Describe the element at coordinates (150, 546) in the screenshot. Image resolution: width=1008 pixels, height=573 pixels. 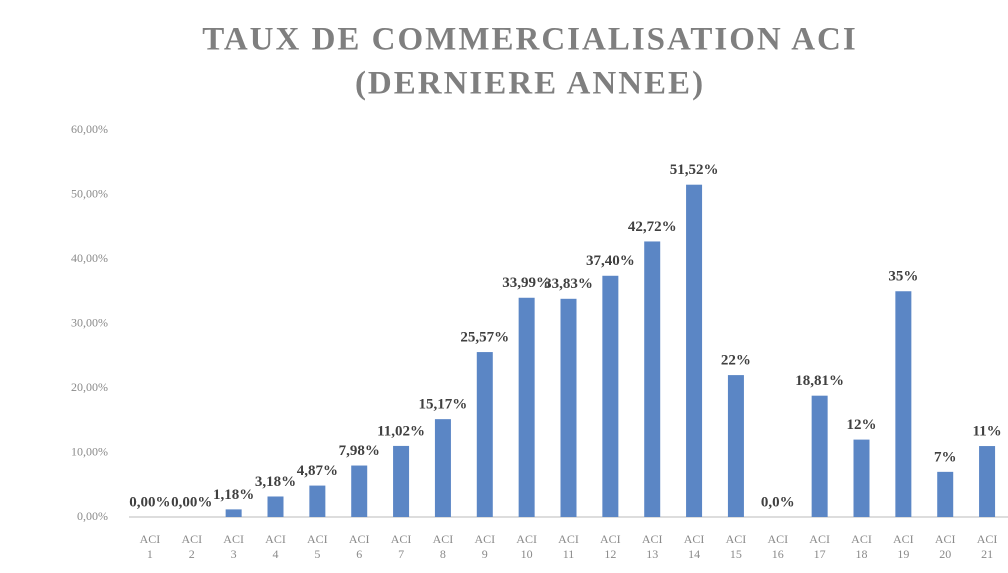
I see `x-tick-label: ACI 1` at that location.